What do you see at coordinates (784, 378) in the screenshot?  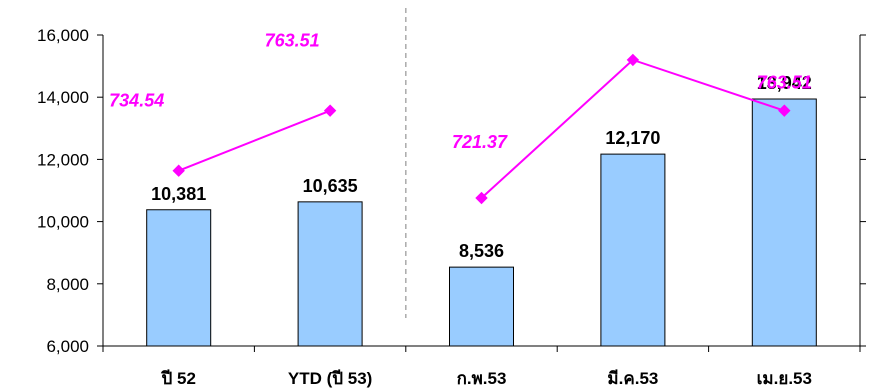 I see `x-tick-label: เม.ย.53` at bounding box center [784, 378].